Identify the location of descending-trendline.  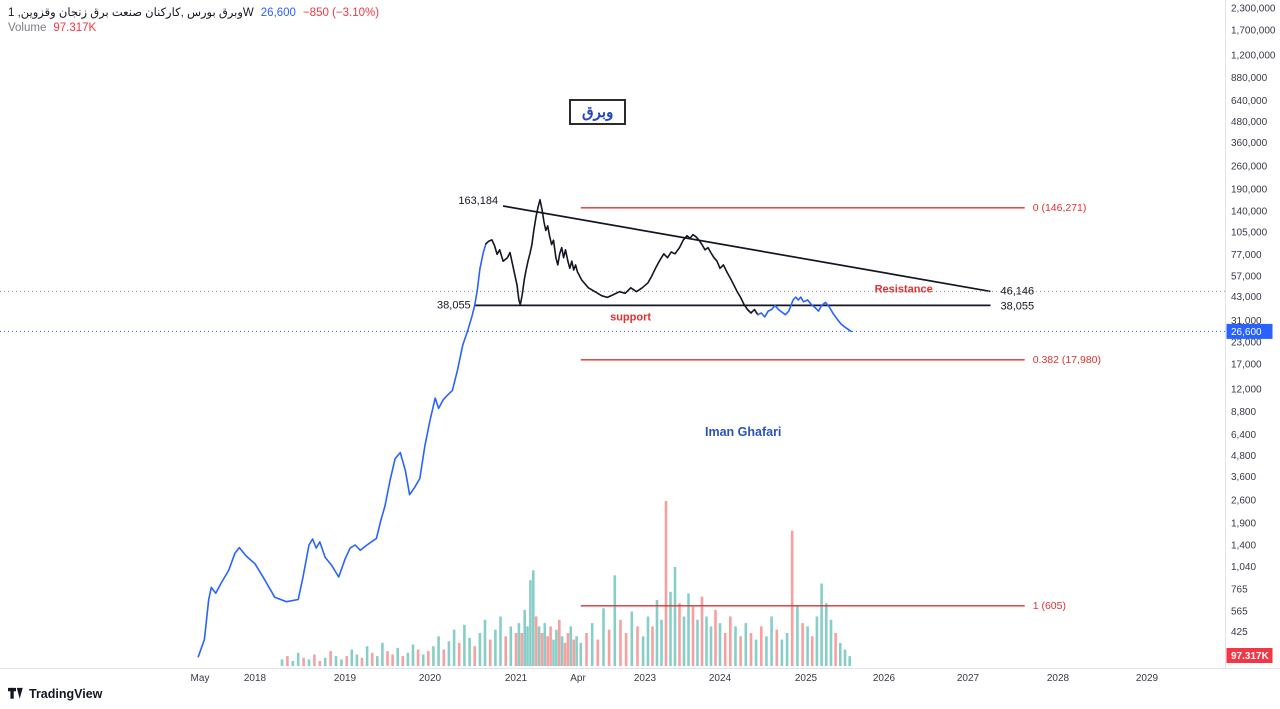
(746, 249).